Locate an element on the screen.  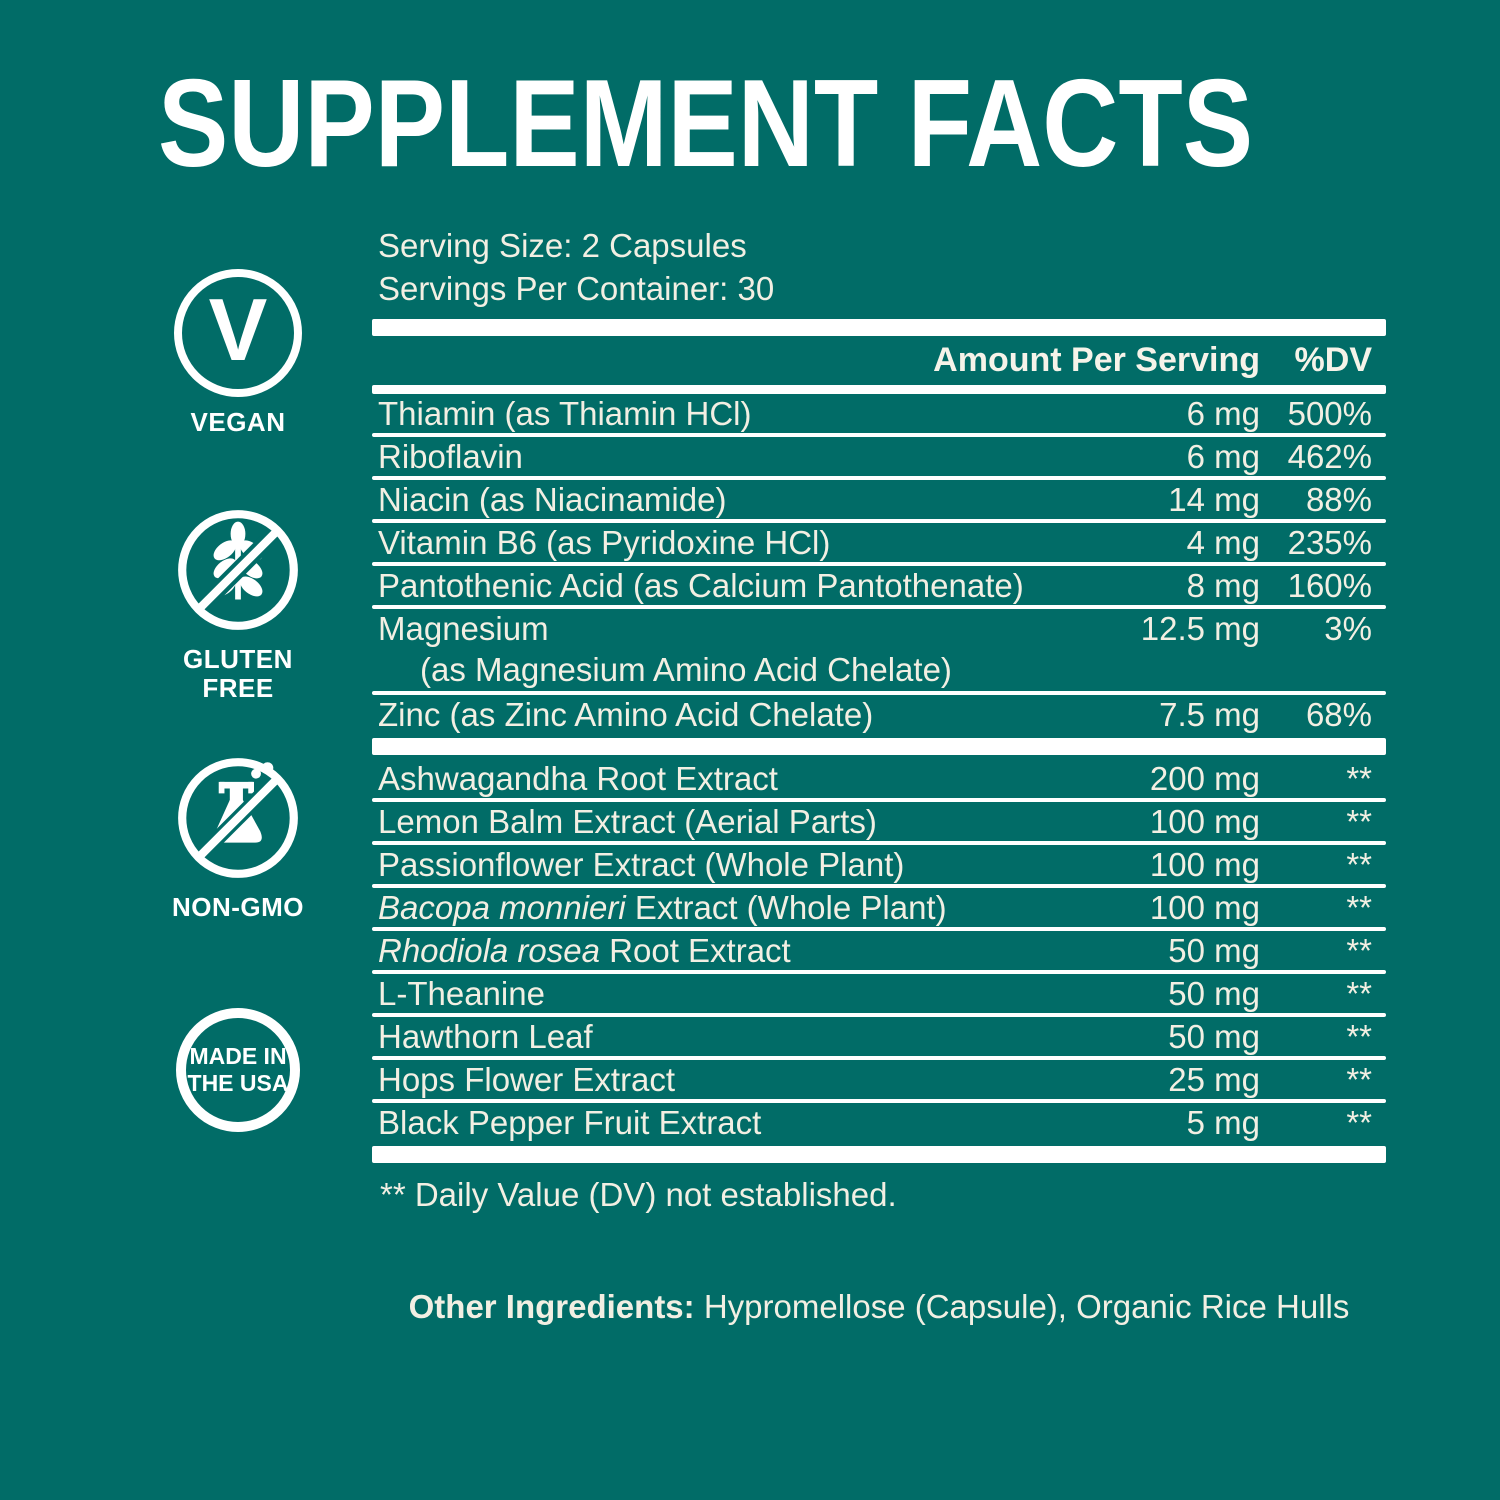
badge-vegan-label: VEGAN is located at coordinates (238, 422).